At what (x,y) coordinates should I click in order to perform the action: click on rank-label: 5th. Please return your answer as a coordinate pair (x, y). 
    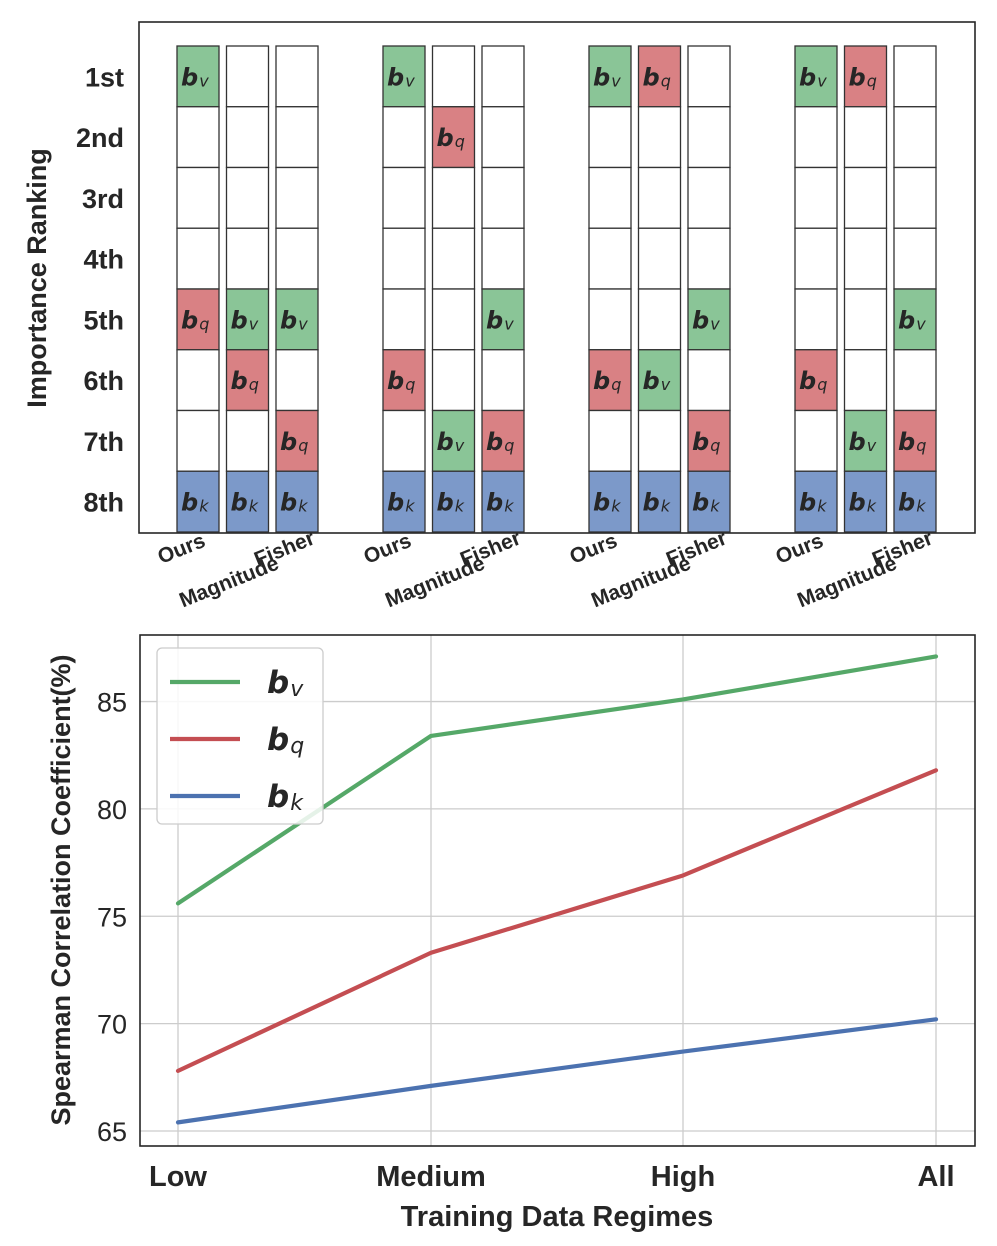
    Looking at the image, I should click on (104, 320).